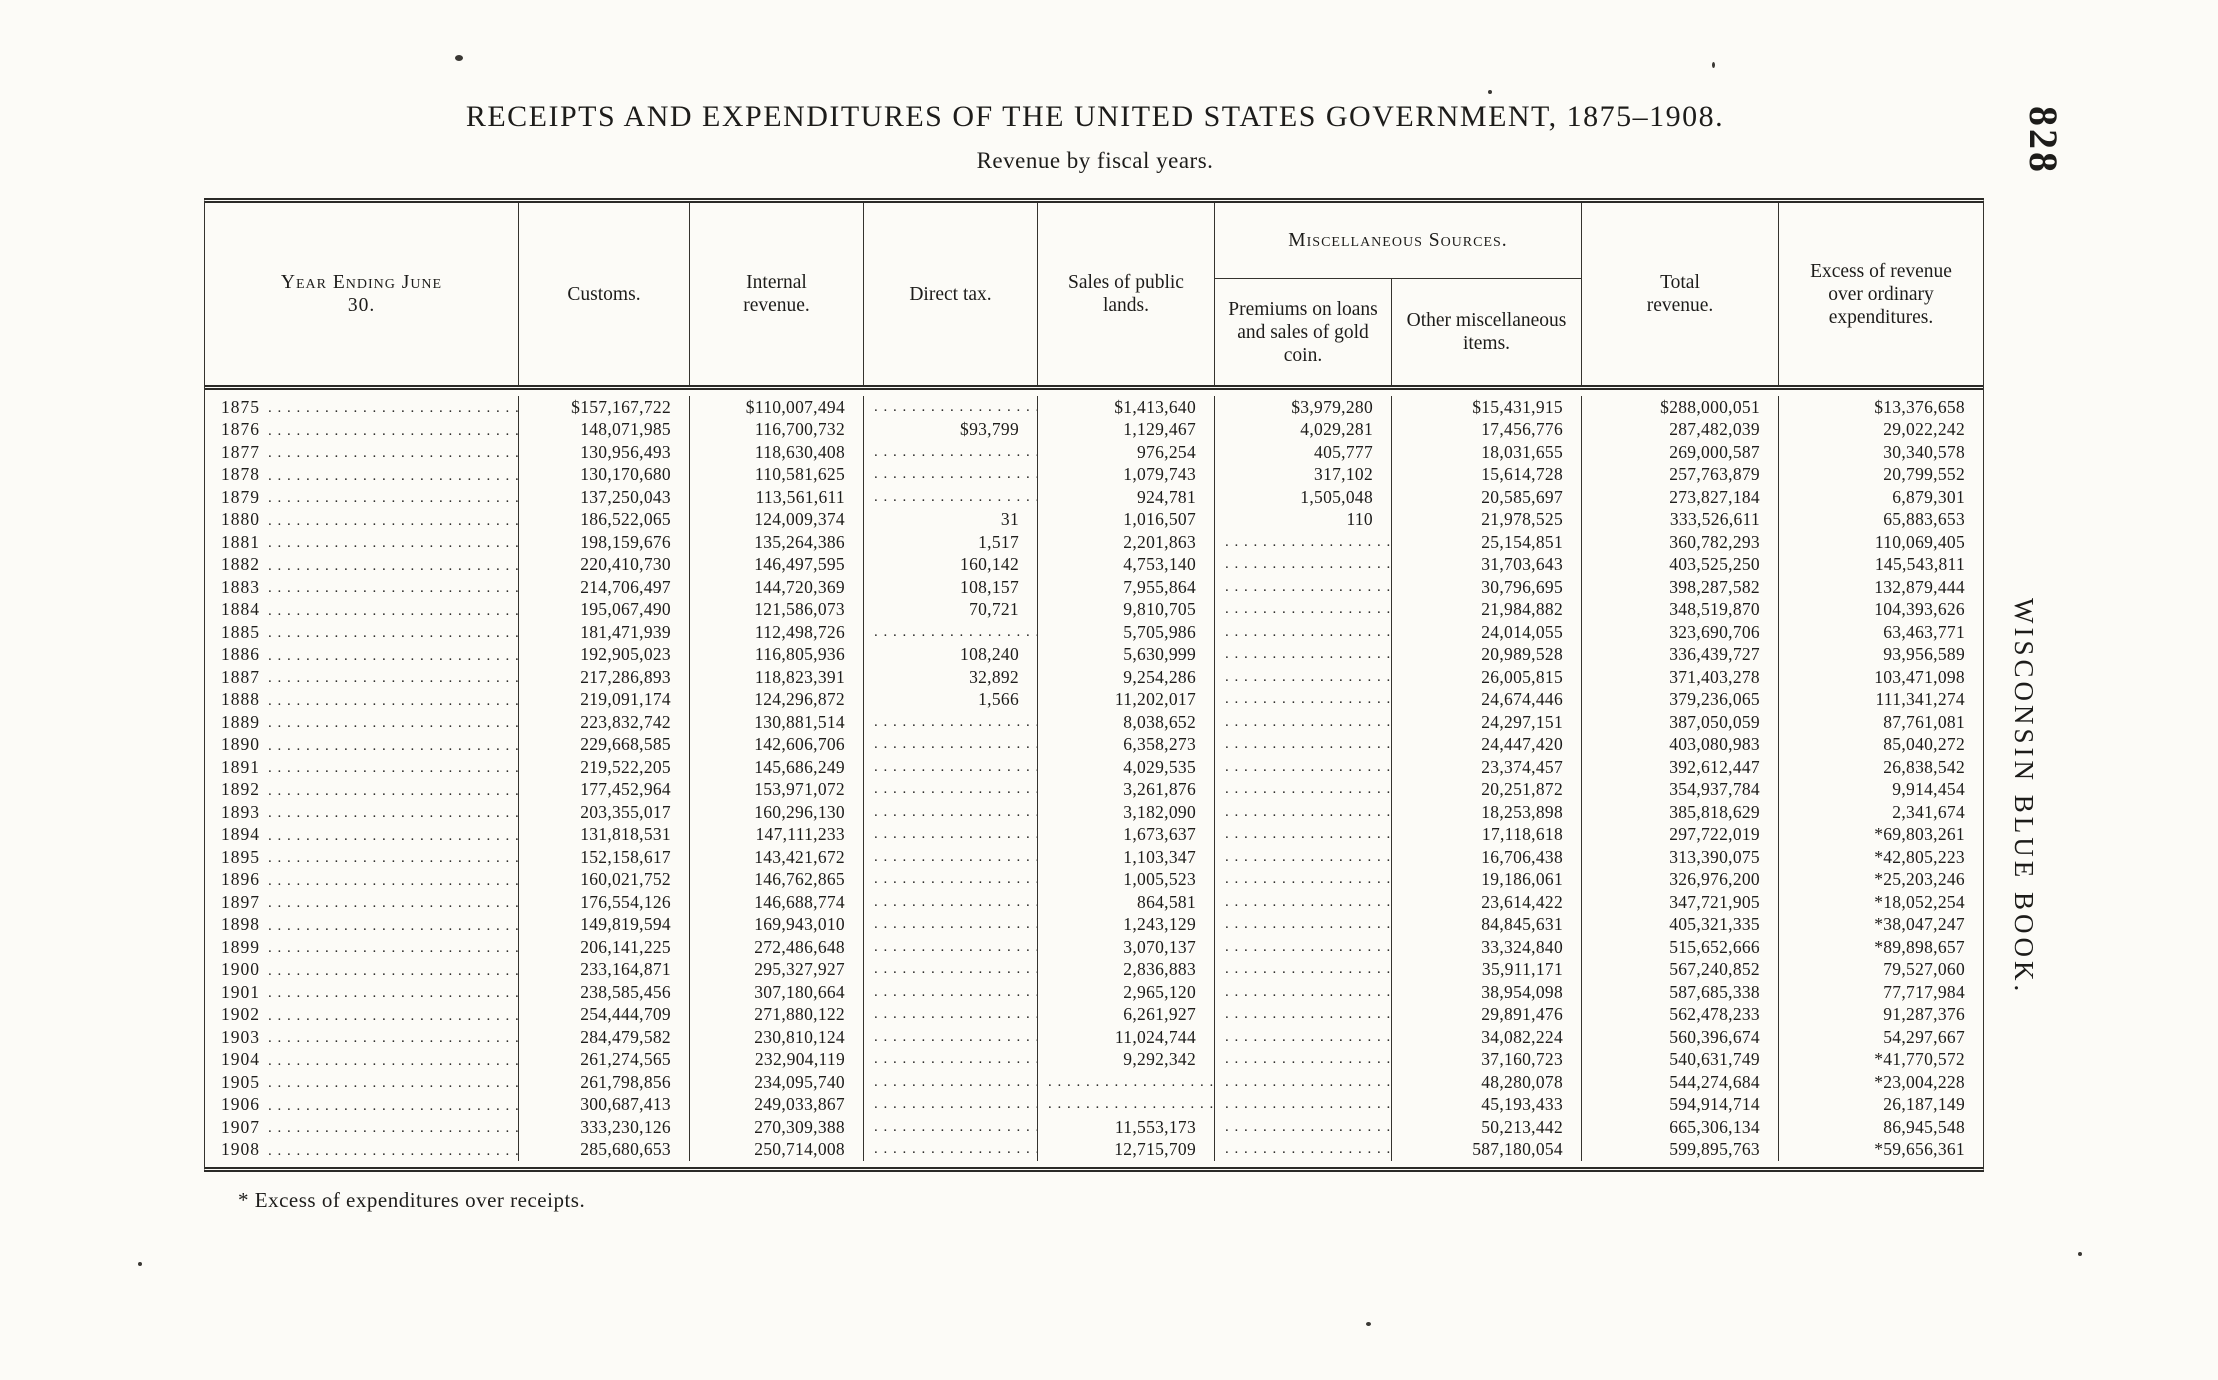 The height and width of the screenshot is (1380, 2218). Describe the element at coordinates (240, 924) in the screenshot. I see `year-label: 1898` at that location.